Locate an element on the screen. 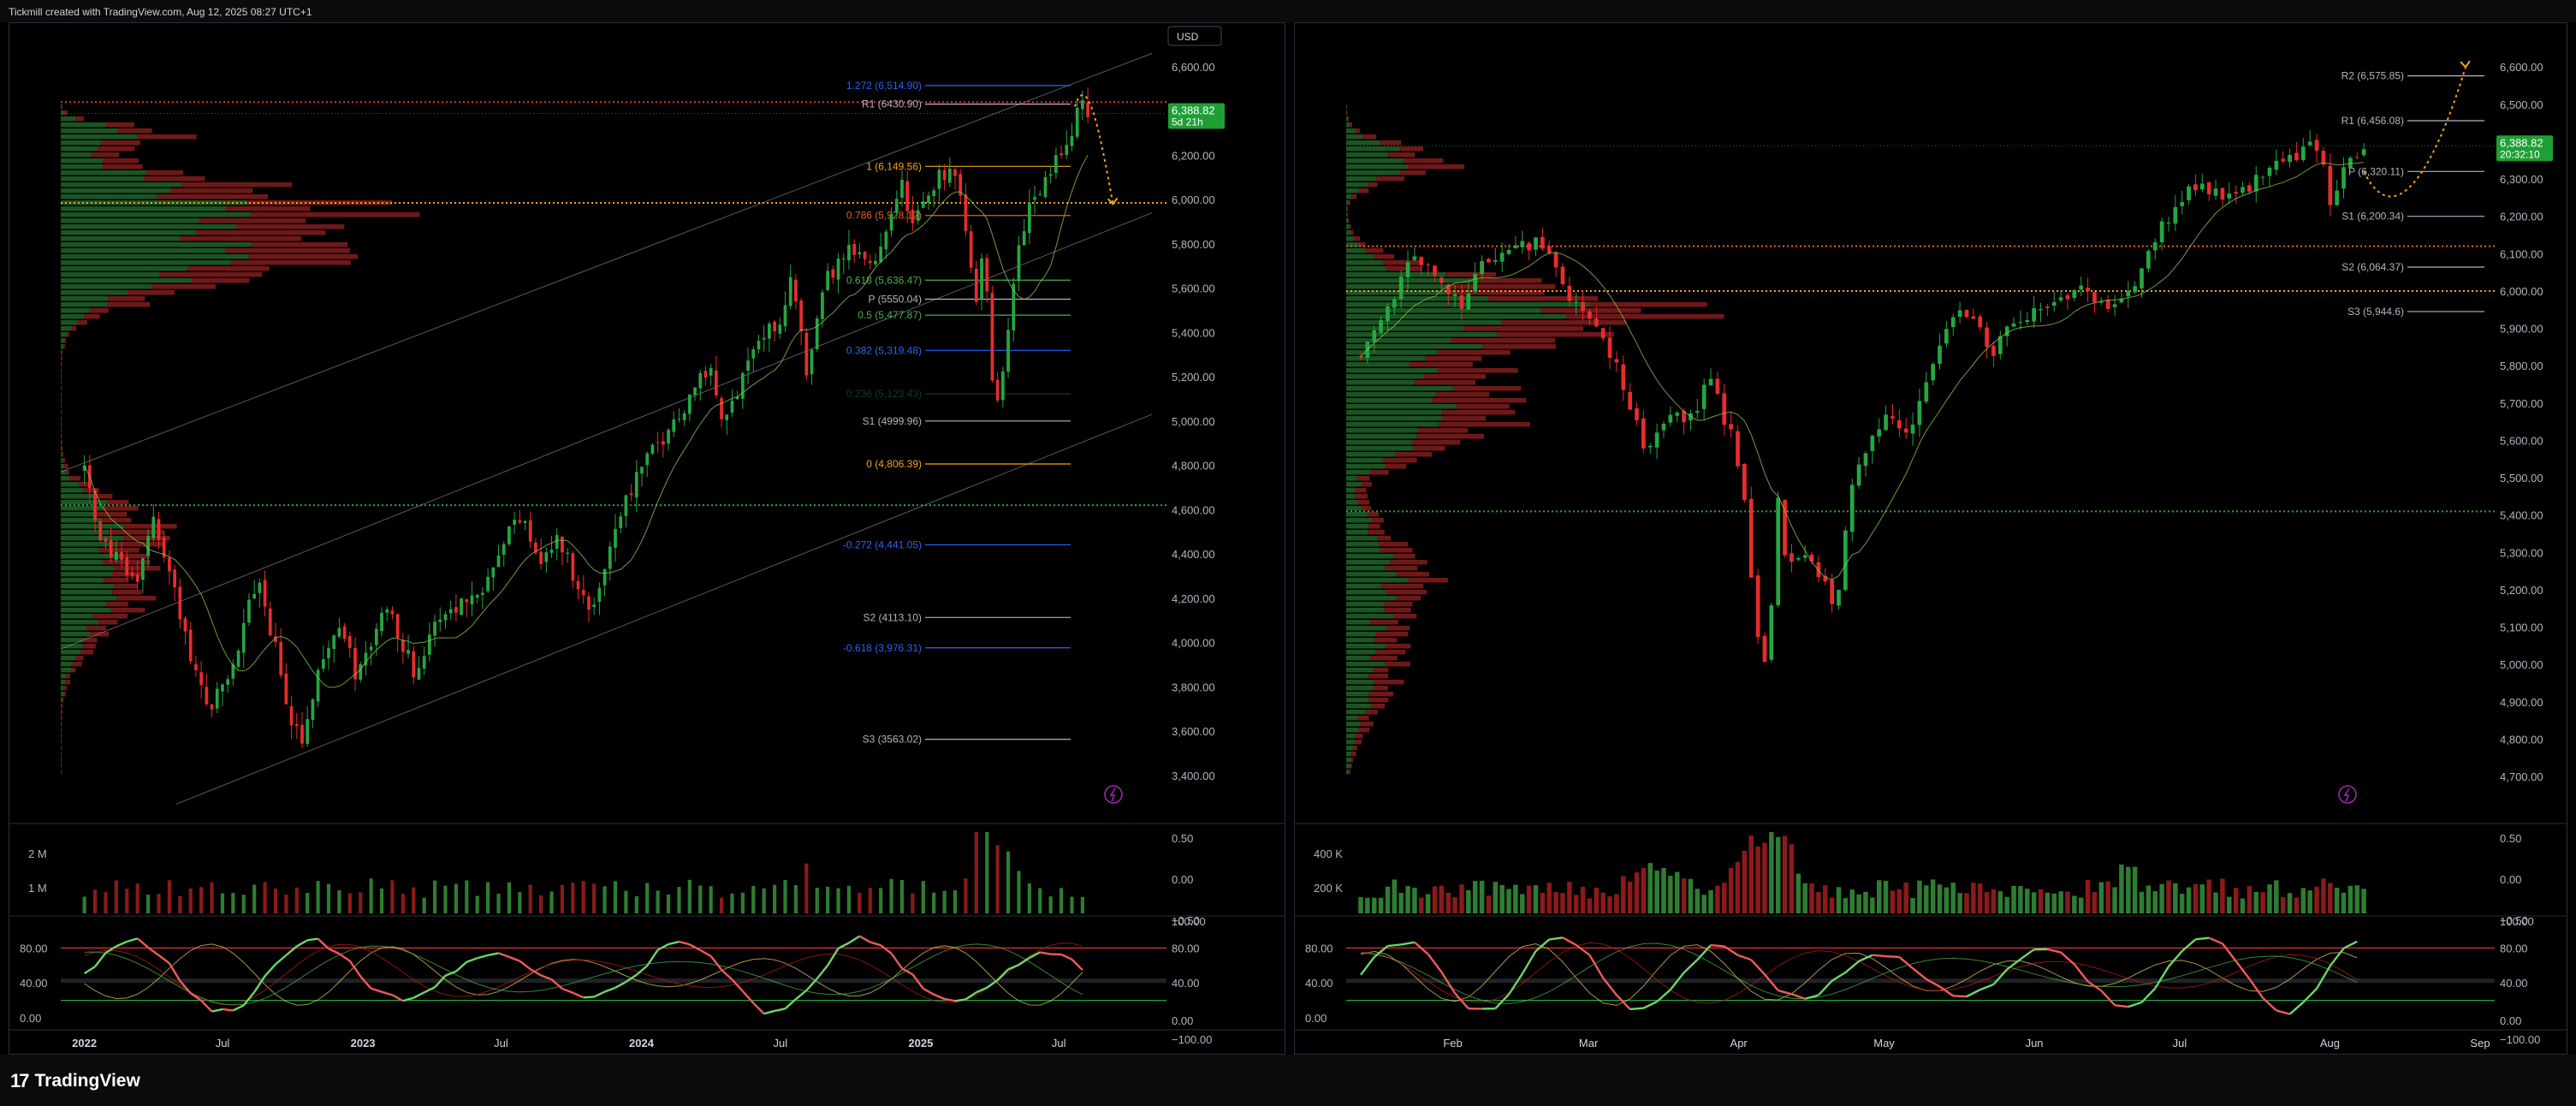  tradingview-logo: 17 TradingView is located at coordinates (75, 1081).